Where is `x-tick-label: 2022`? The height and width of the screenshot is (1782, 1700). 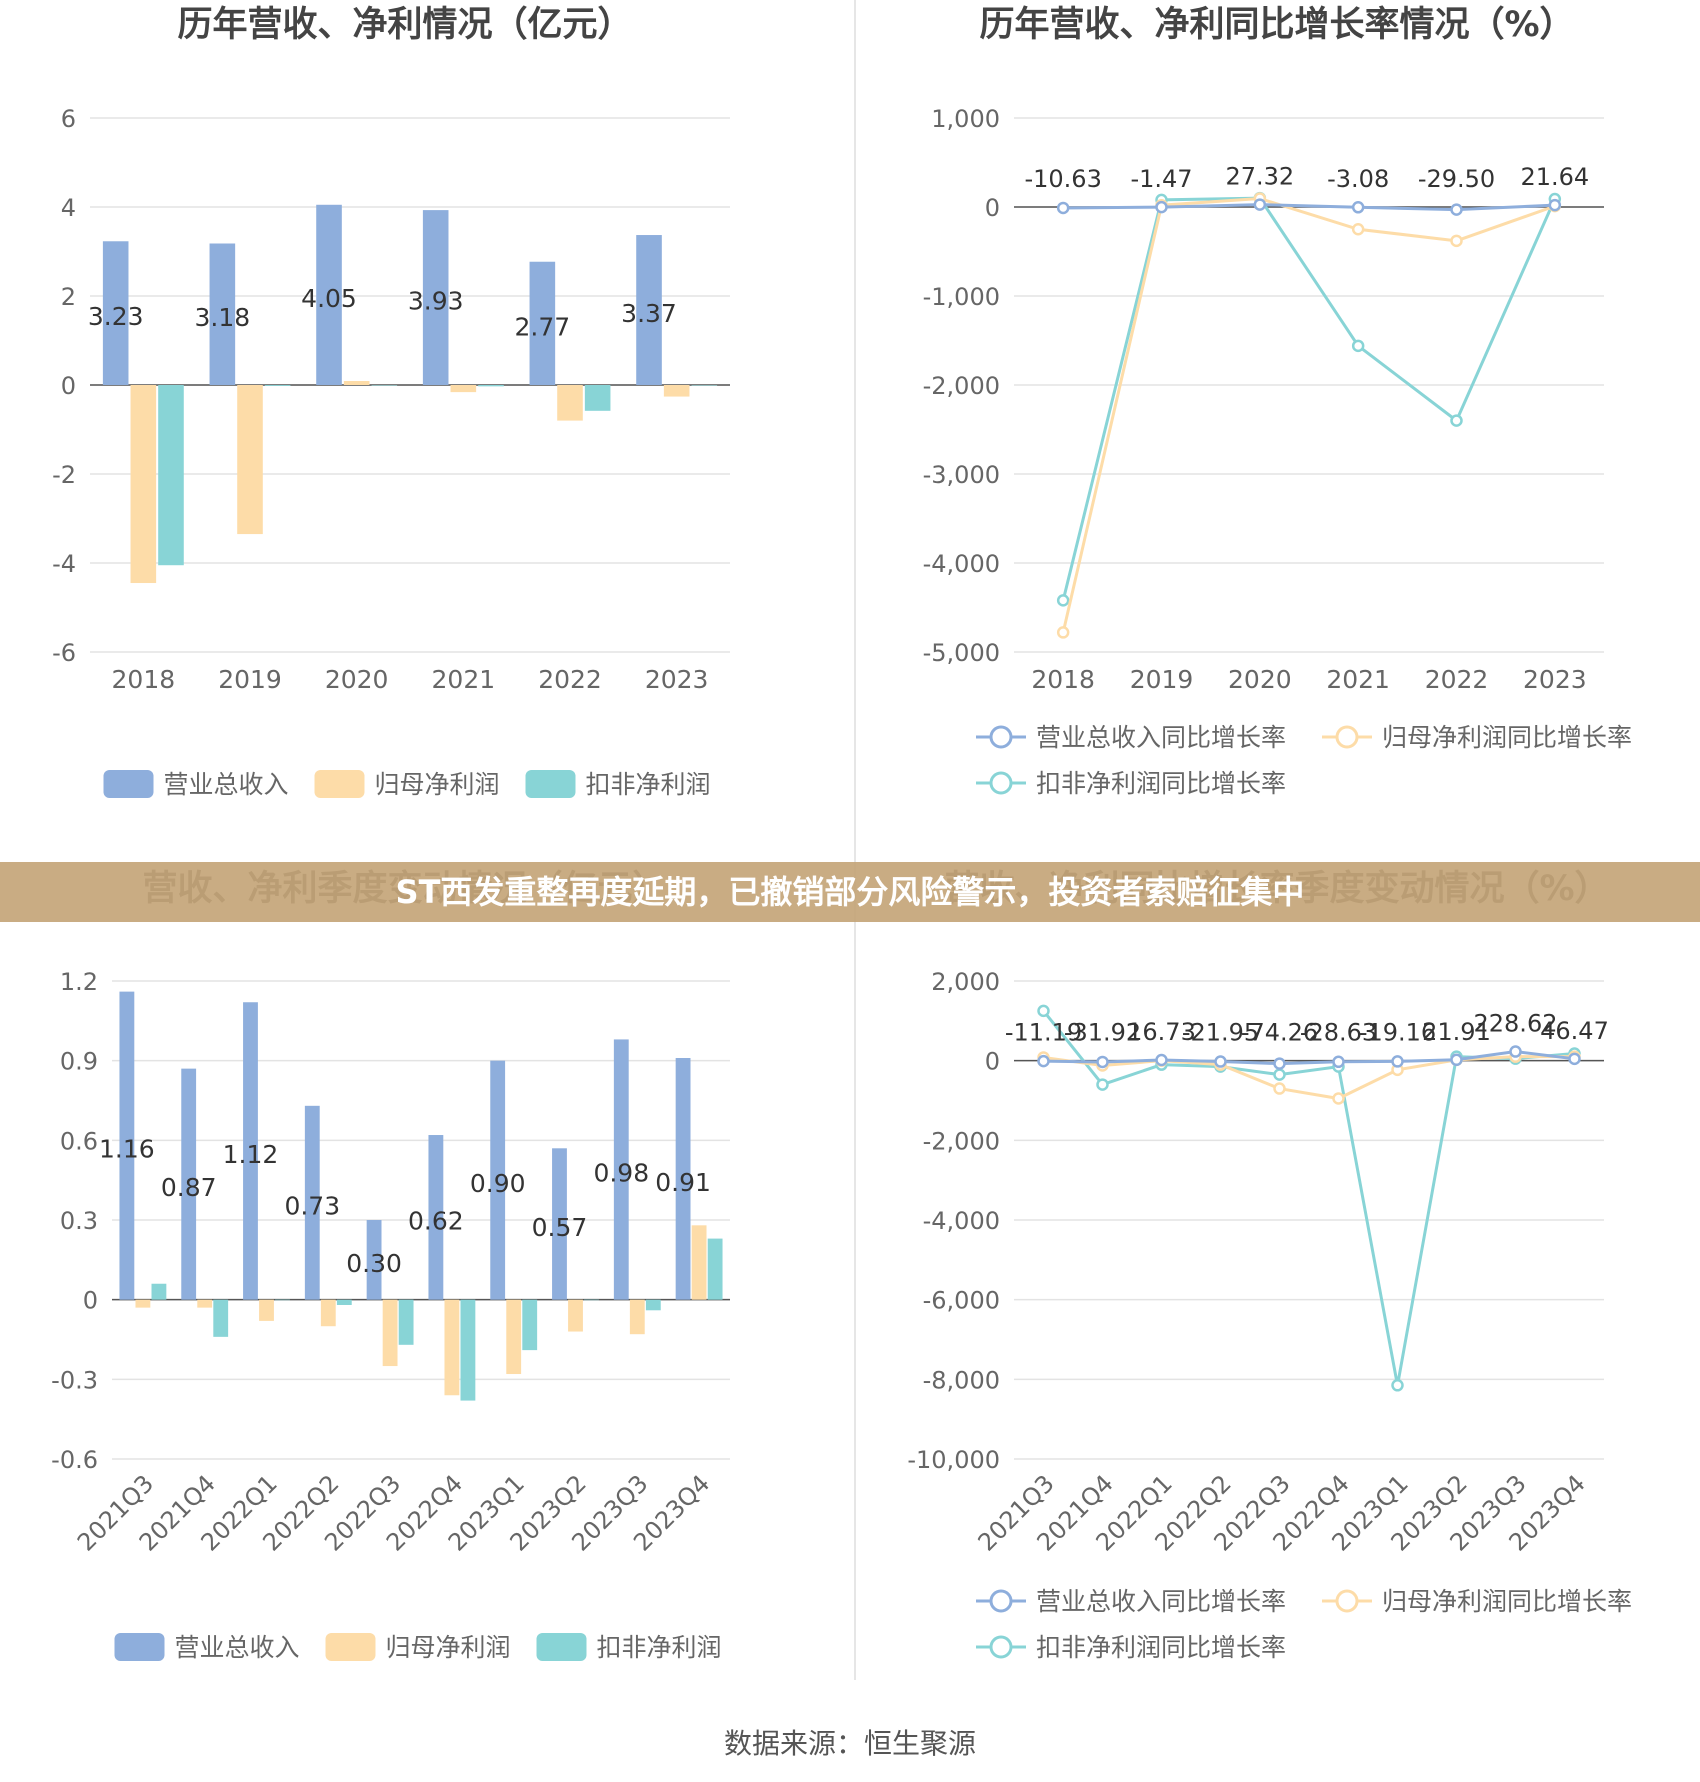
x-tick-label: 2022 is located at coordinates (1457, 679).